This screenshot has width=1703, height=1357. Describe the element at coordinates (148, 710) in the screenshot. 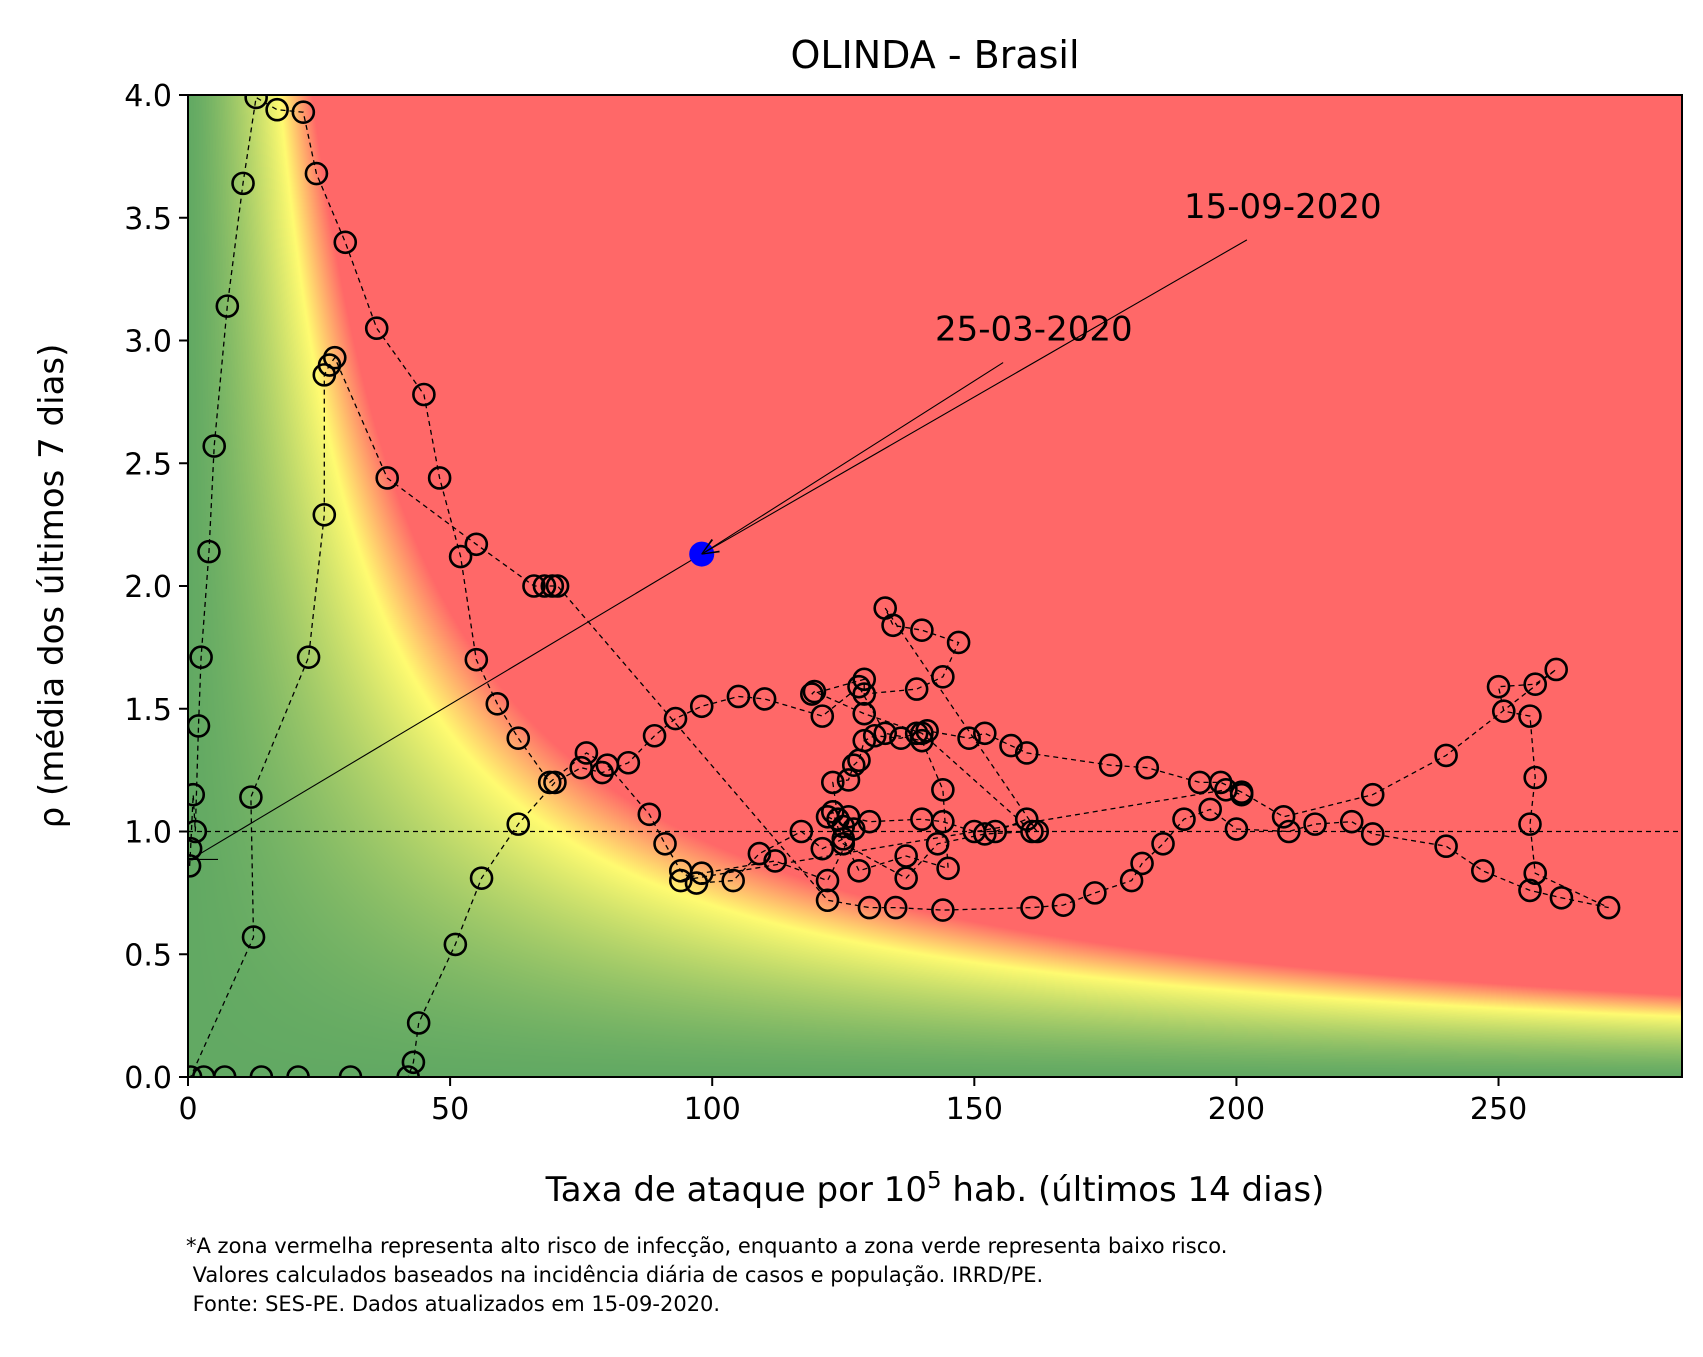

I see `y-tick-label: 1.5` at that location.